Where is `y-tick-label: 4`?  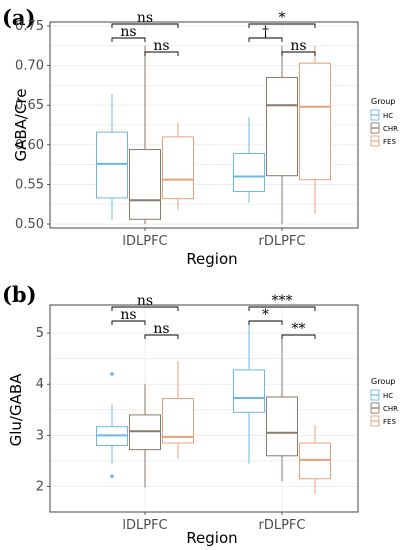
y-tick-label: 4 is located at coordinates (40, 384).